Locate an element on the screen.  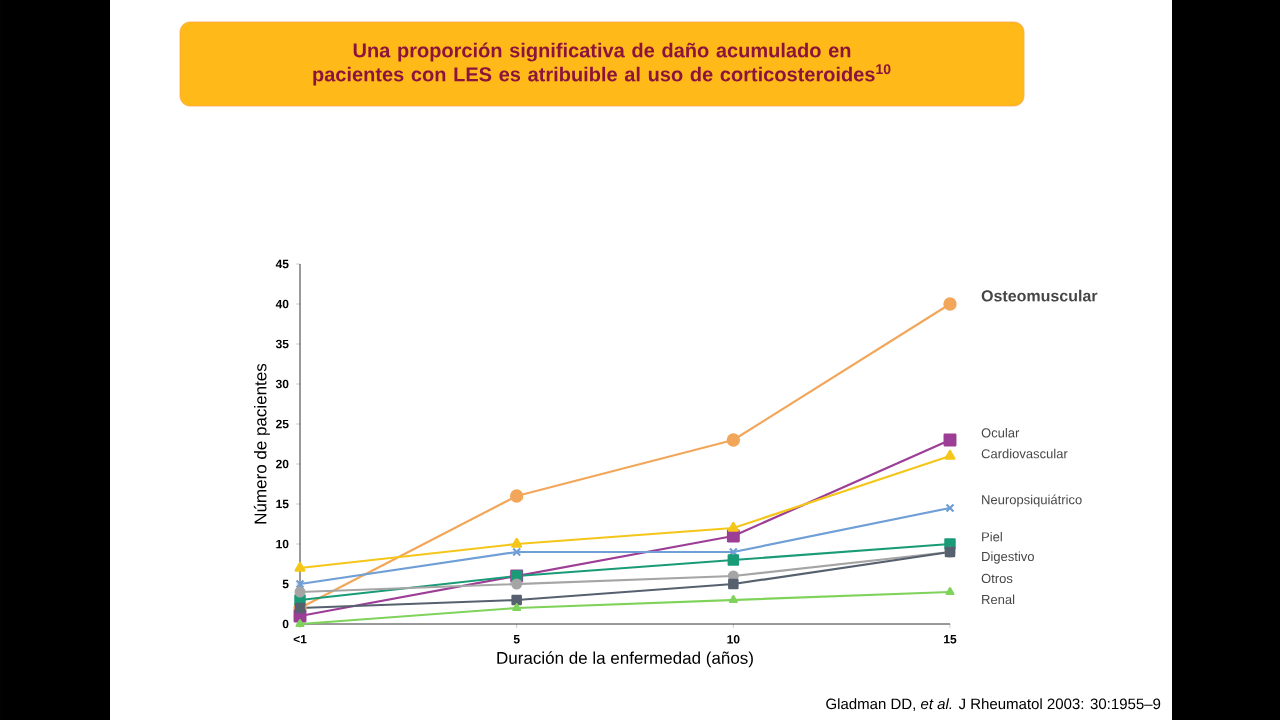
y-axis-title: Número de pacientes is located at coordinates (261, 443).